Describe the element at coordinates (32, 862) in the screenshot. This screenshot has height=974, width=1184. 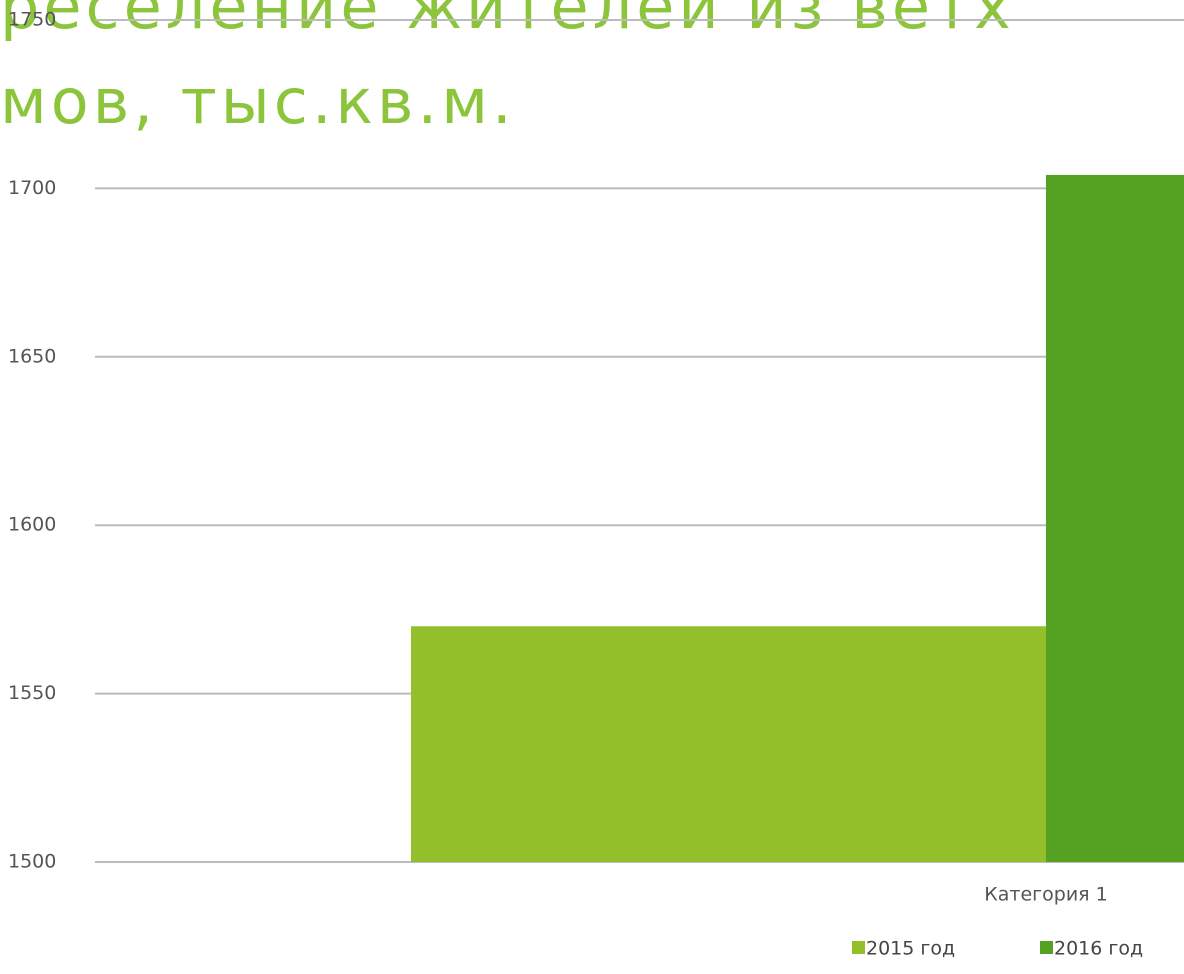
I see `y-tick-label: 1500` at that location.